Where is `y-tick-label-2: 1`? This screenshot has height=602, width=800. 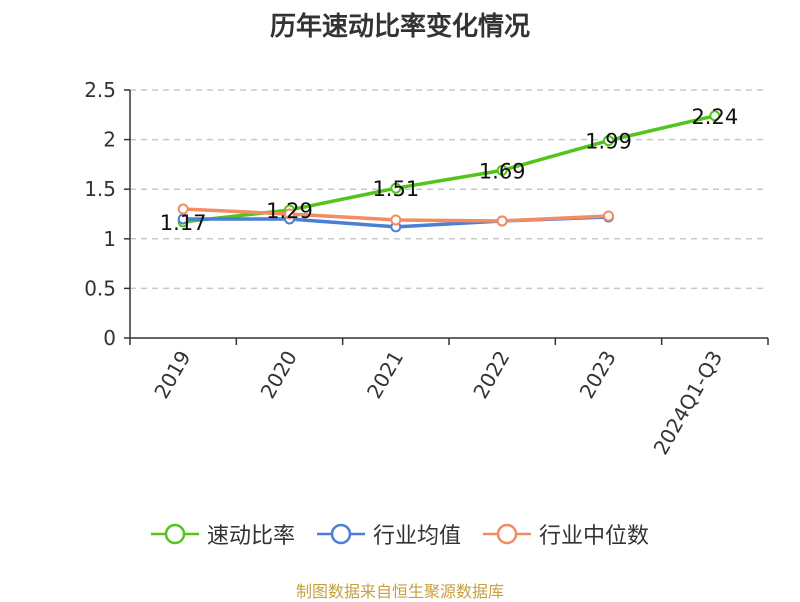 y-tick-label-2: 1 is located at coordinates (109, 239).